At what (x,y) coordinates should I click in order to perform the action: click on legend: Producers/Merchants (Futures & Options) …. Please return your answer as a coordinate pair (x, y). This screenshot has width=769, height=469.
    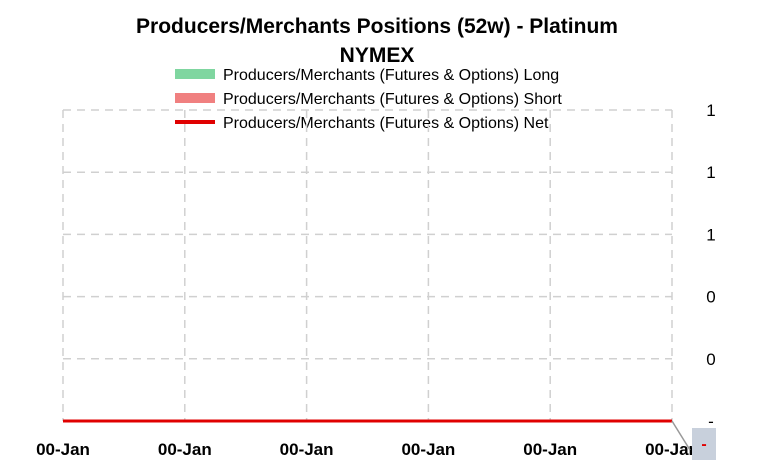
    Looking at the image, I should click on (368, 99).